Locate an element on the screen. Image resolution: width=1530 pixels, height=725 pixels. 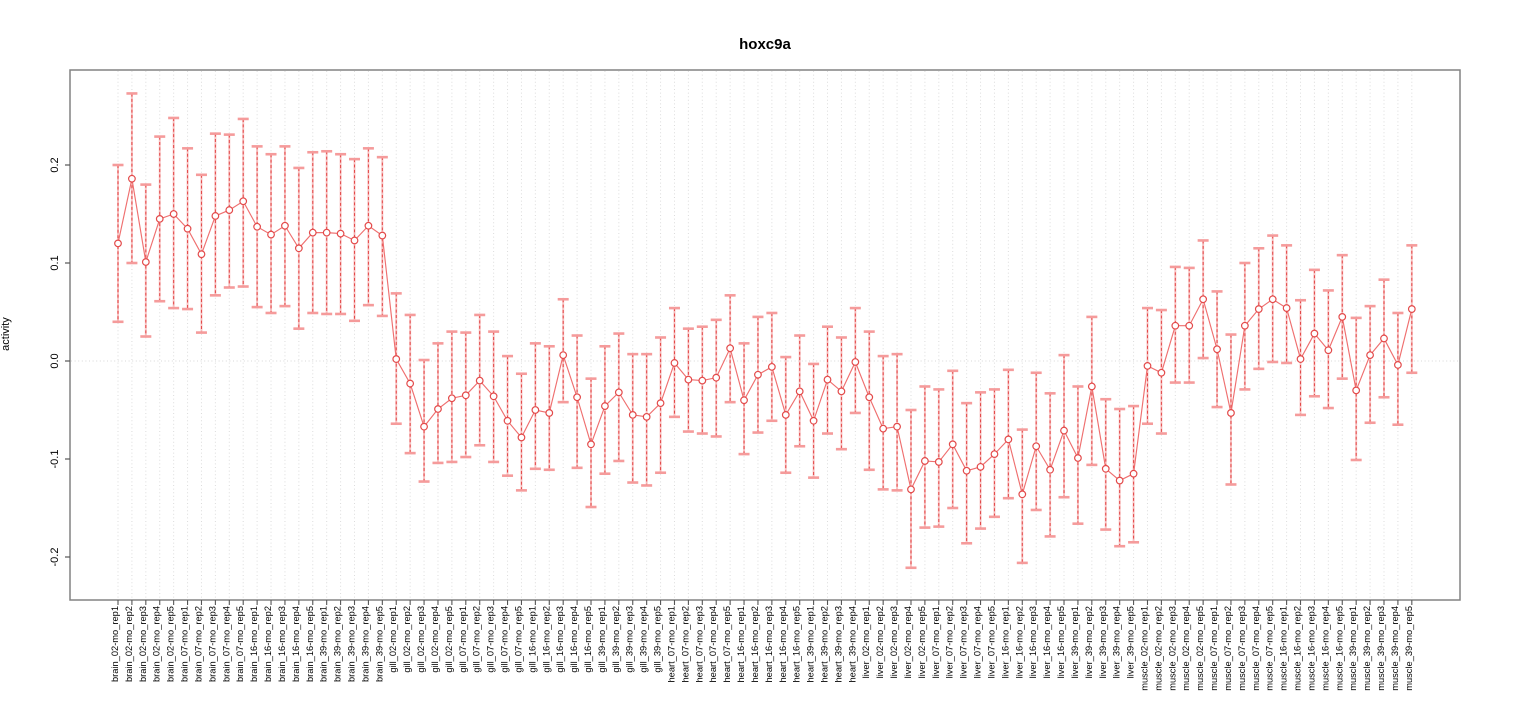
x-tick-label: brain_16-mo_rep5 is located at coordinates (310, 644).